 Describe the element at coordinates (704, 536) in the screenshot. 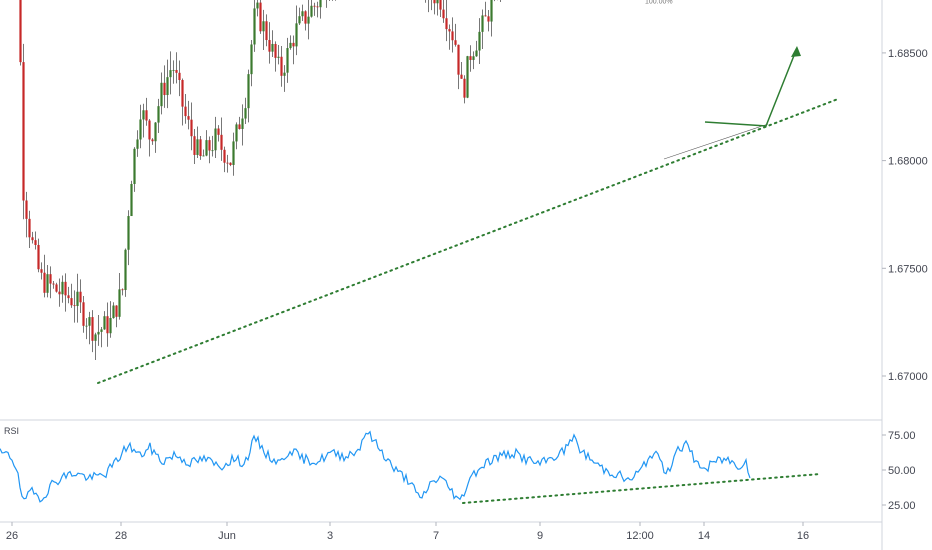

I see `x-tick-label: 14` at that location.